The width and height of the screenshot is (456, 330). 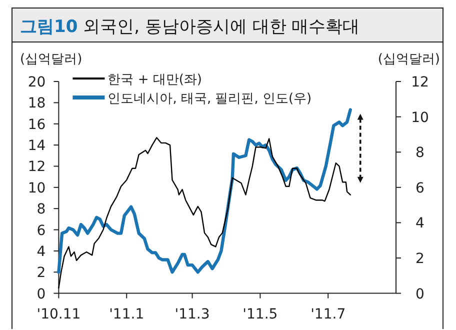 I want to click on x-tick-label: '11.3, so click(x=192, y=314).